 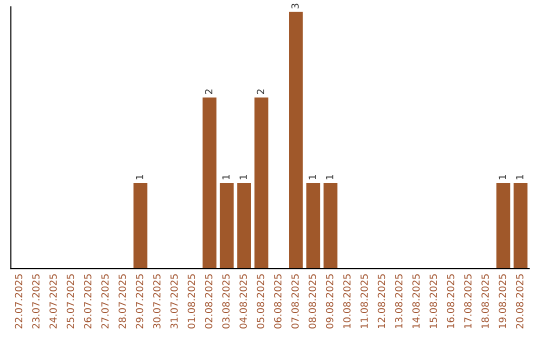 What do you see at coordinates (208, 301) in the screenshot?
I see `x-tick-label: 02.08.2025` at bounding box center [208, 301].